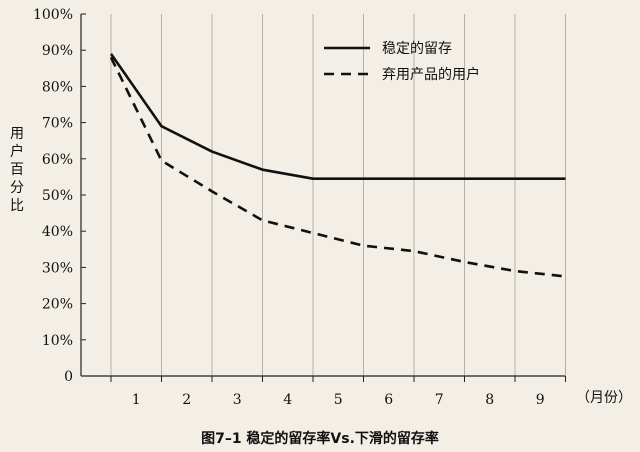 The image size is (640, 452). I want to click on x-tick-label: 2, so click(186, 400).